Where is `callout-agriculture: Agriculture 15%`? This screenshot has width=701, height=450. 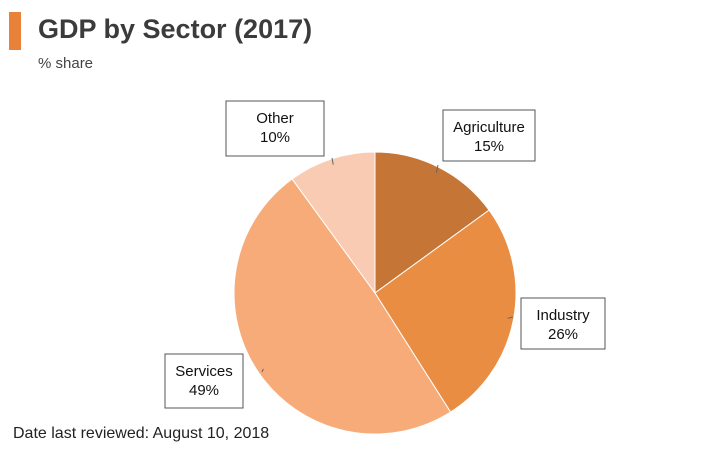
callout-agriculture: Agriculture 15% is located at coordinates (485, 141).